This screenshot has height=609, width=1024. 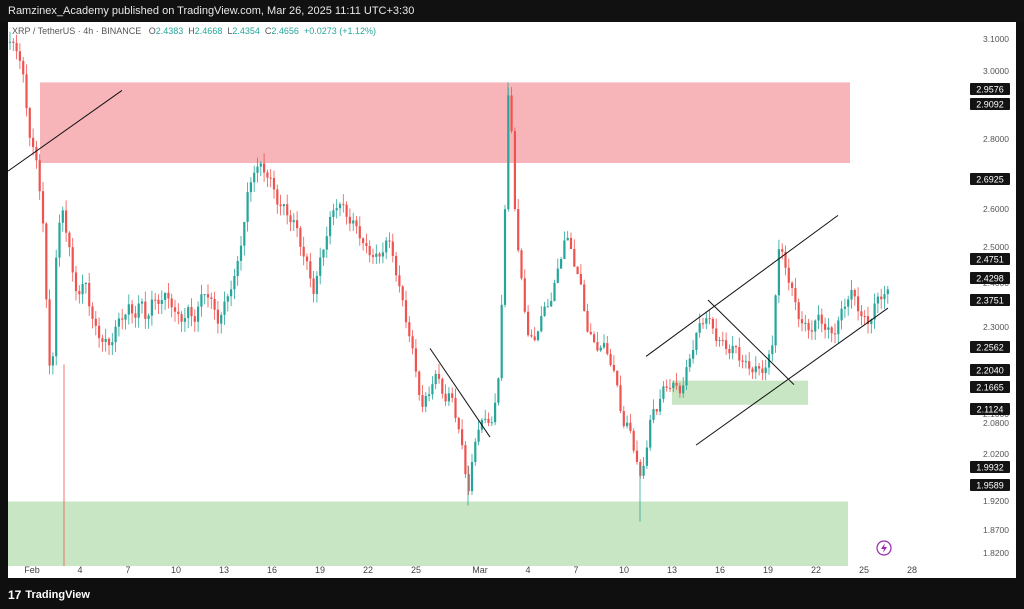 What do you see at coordinates (191, 31) in the screenshot?
I see `high-label: H` at bounding box center [191, 31].